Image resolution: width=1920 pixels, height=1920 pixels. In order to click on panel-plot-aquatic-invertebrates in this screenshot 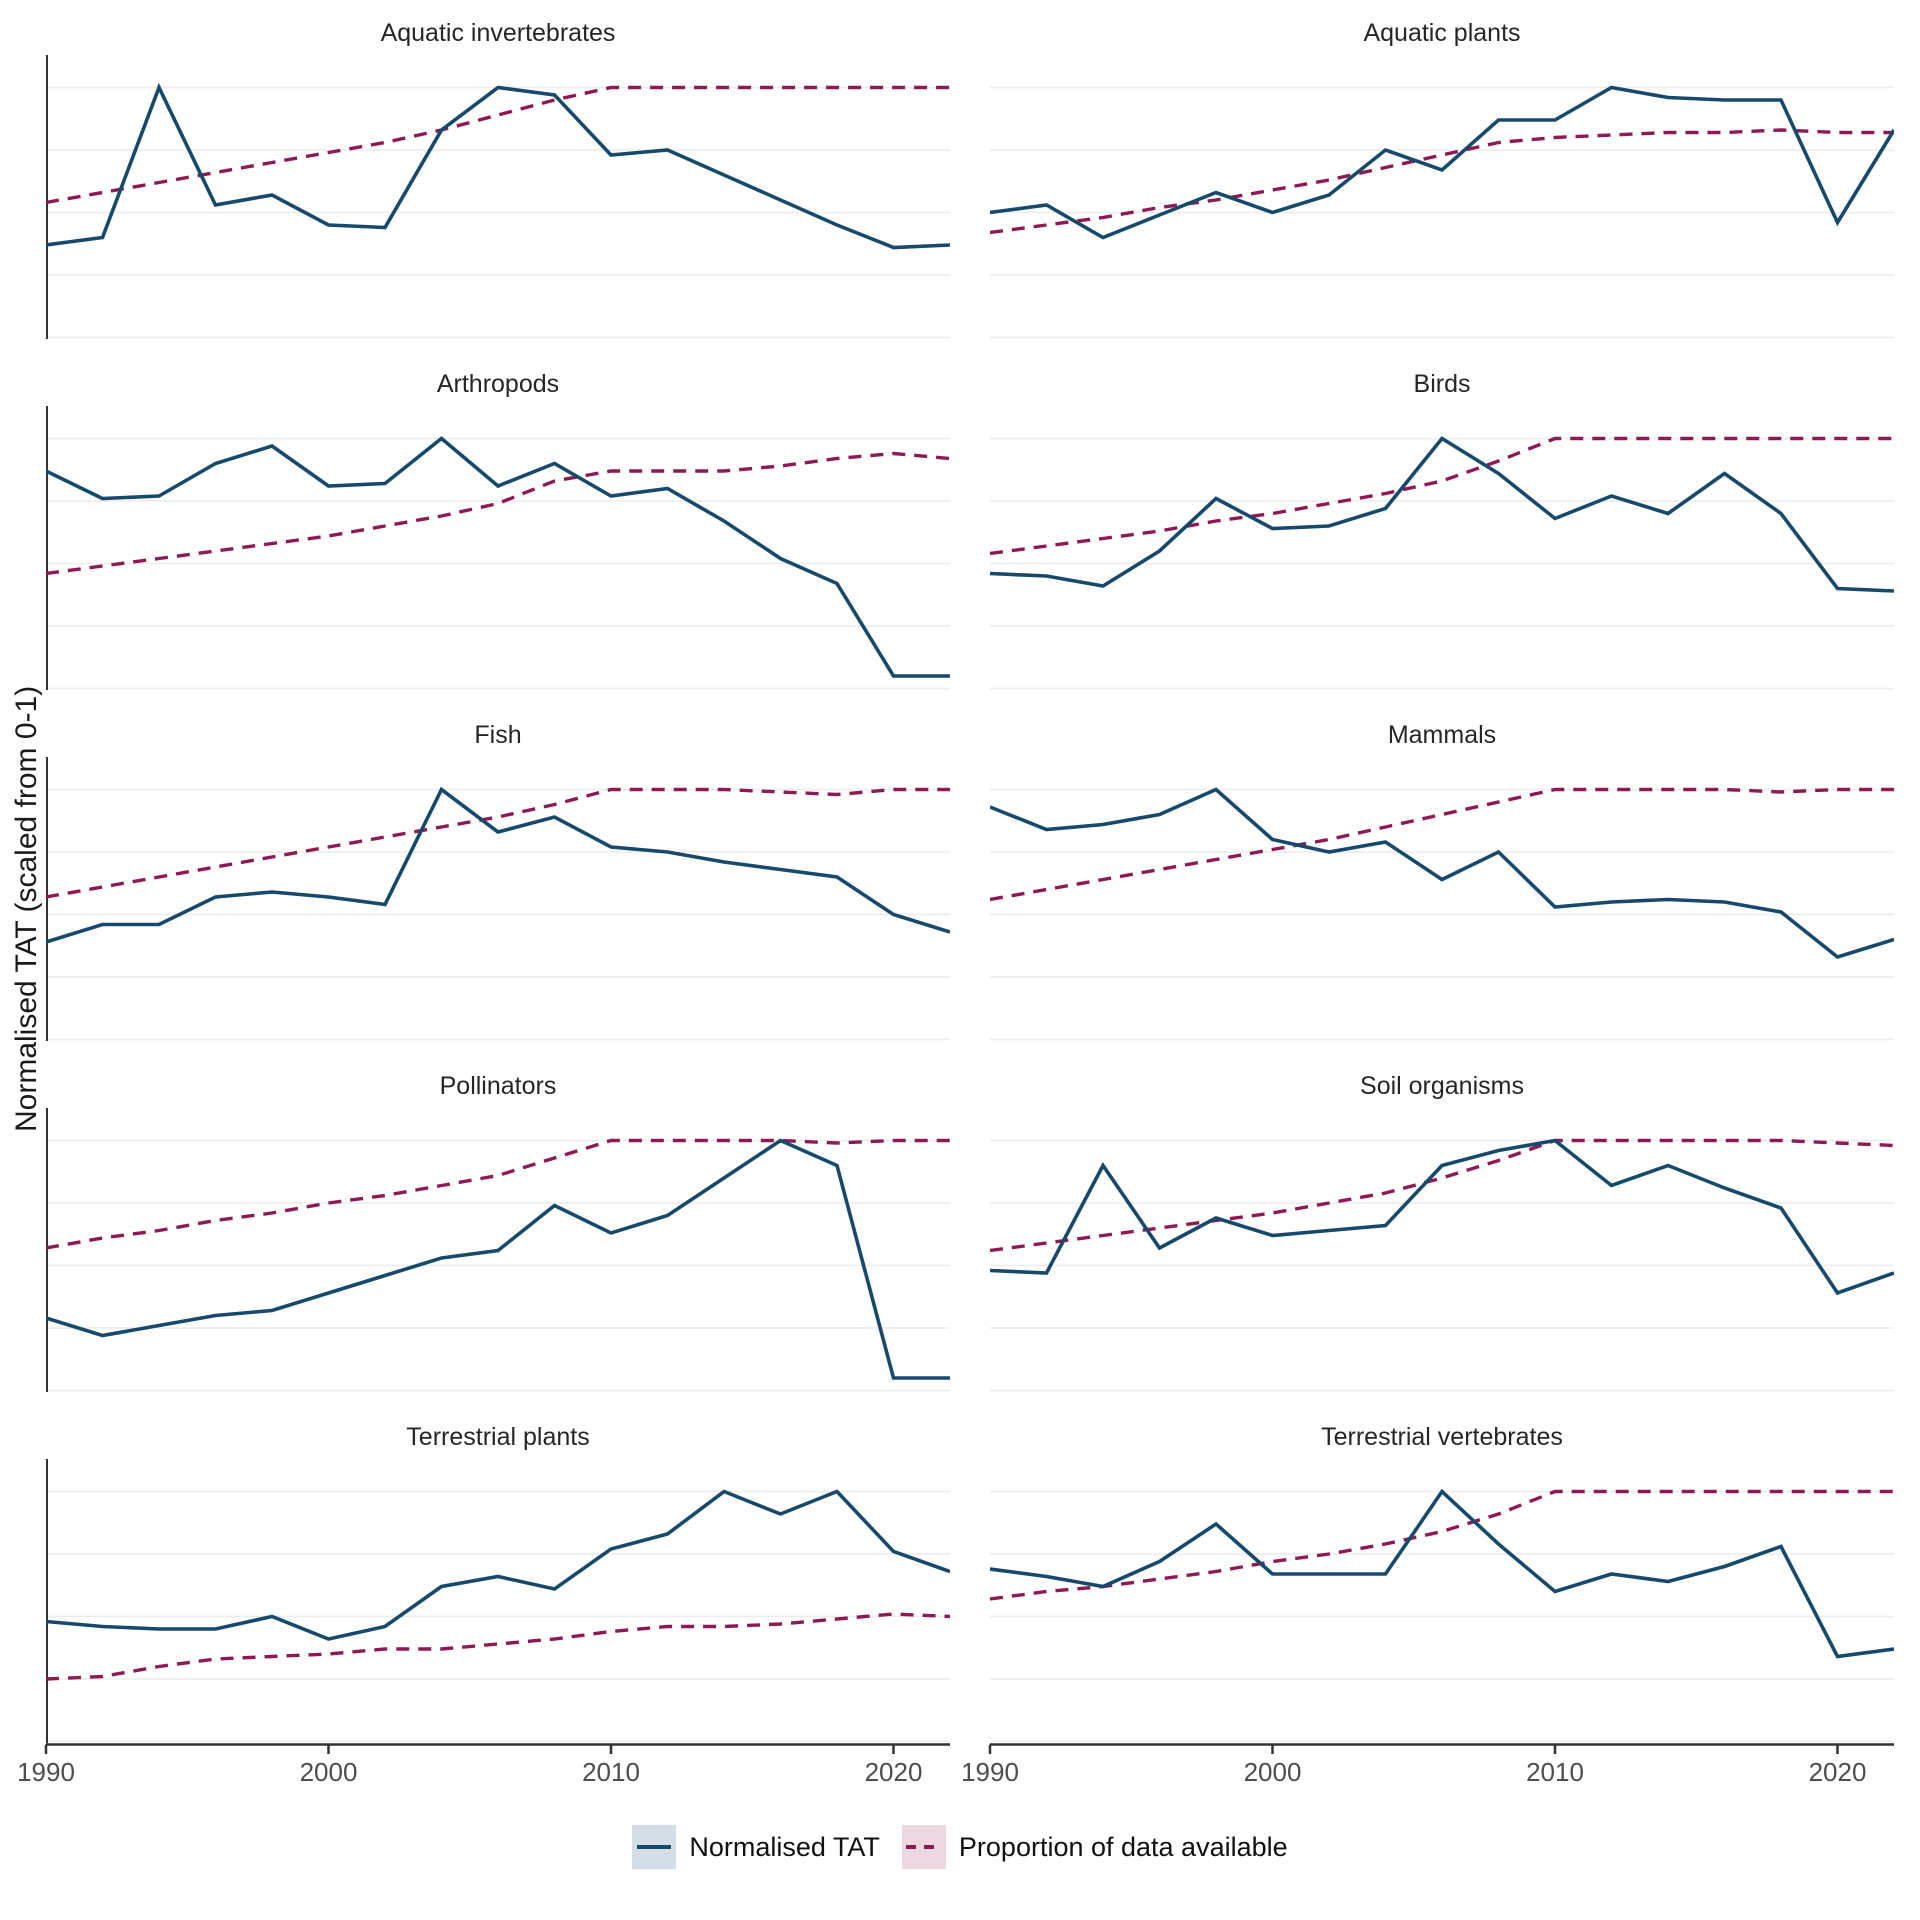, I will do `click(498, 197)`.